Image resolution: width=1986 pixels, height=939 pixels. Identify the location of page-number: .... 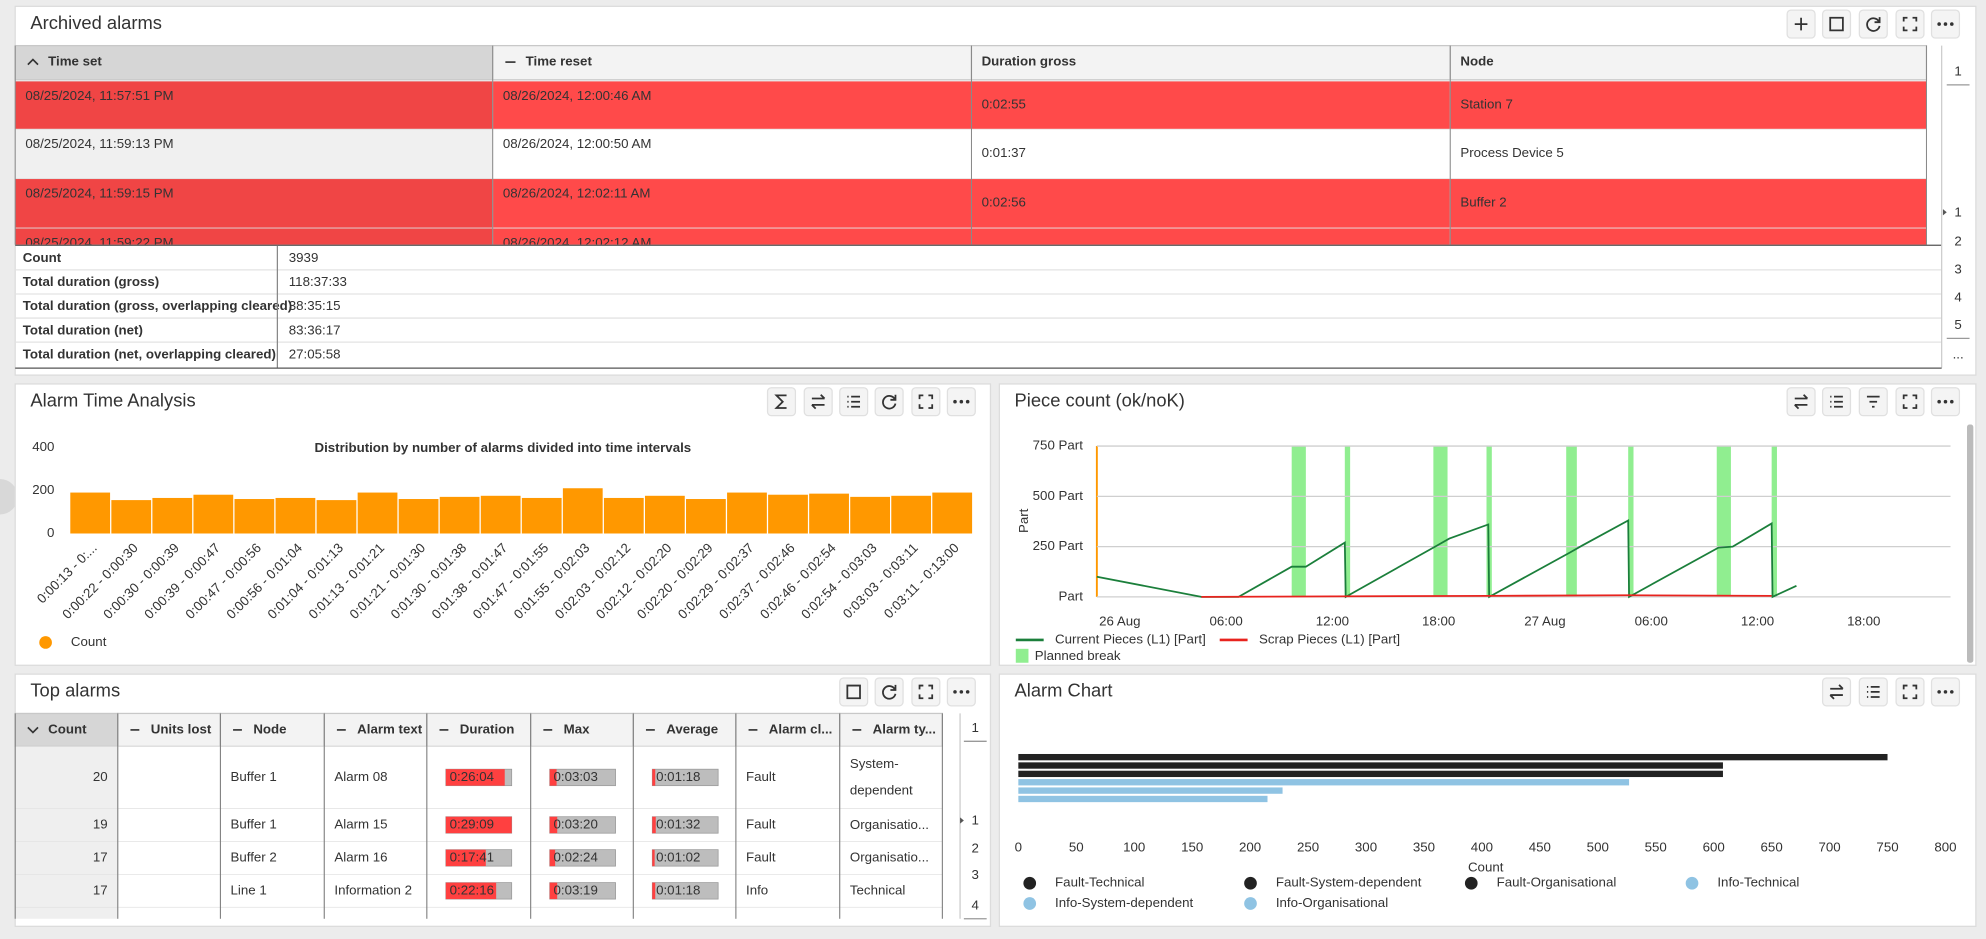
(1958, 353).